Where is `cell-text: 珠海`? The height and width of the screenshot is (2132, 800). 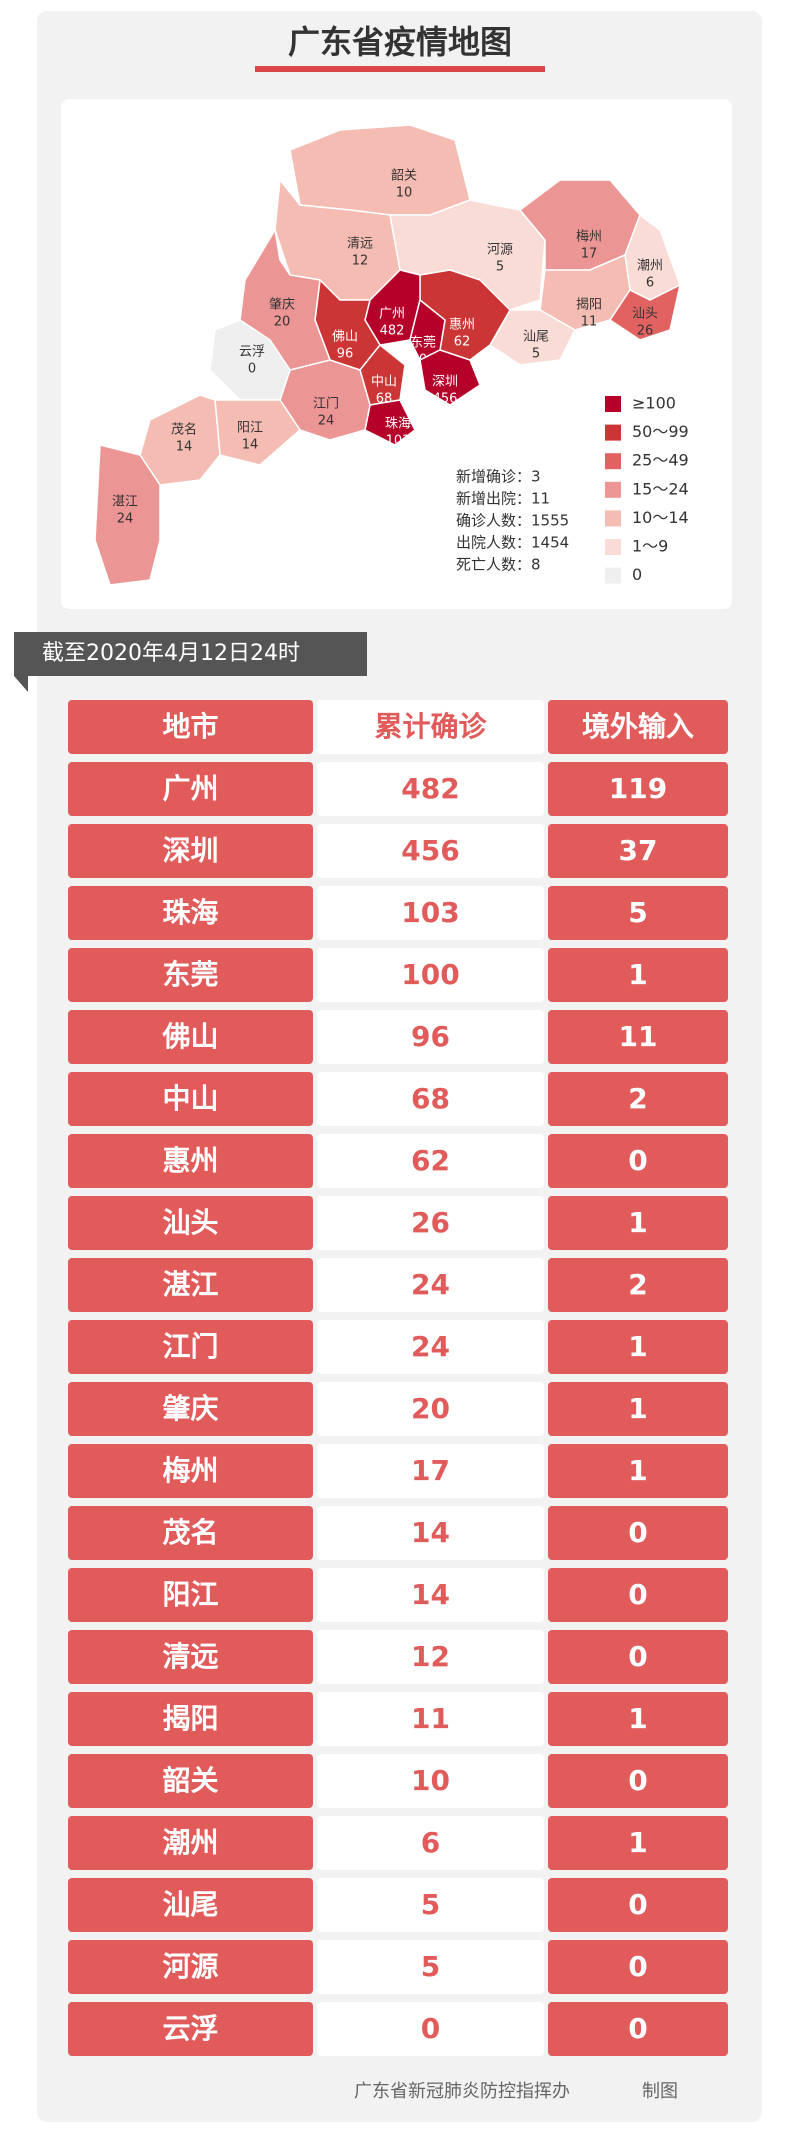 cell-text: 珠海 is located at coordinates (190, 912).